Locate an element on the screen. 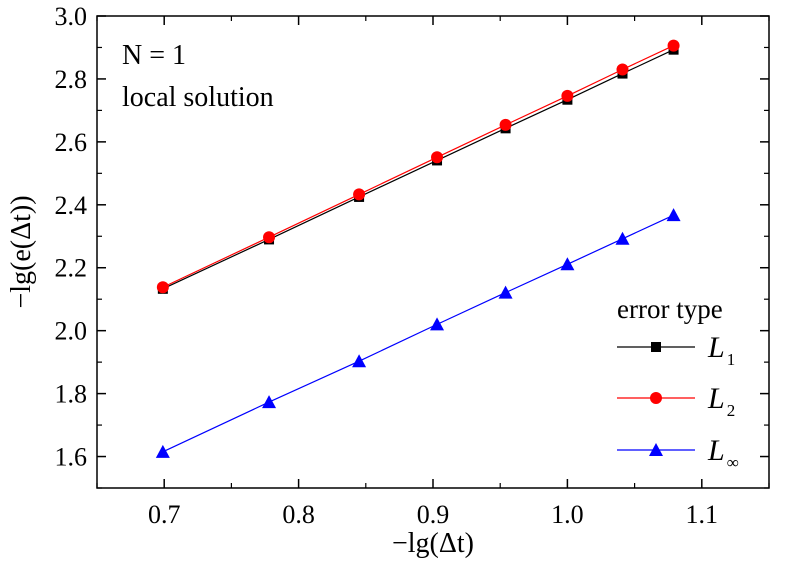 This screenshot has width=793, height=561. legend: error type L 1 L 2 L ∞ is located at coordinates (678, 383).